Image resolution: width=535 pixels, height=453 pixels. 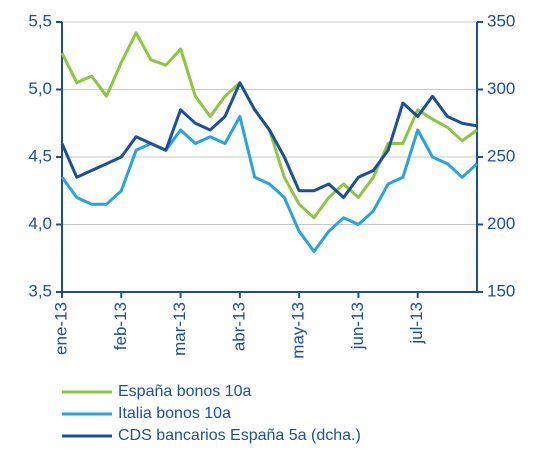 I want to click on legend-label: Italia bonos 10a, so click(x=174, y=413).